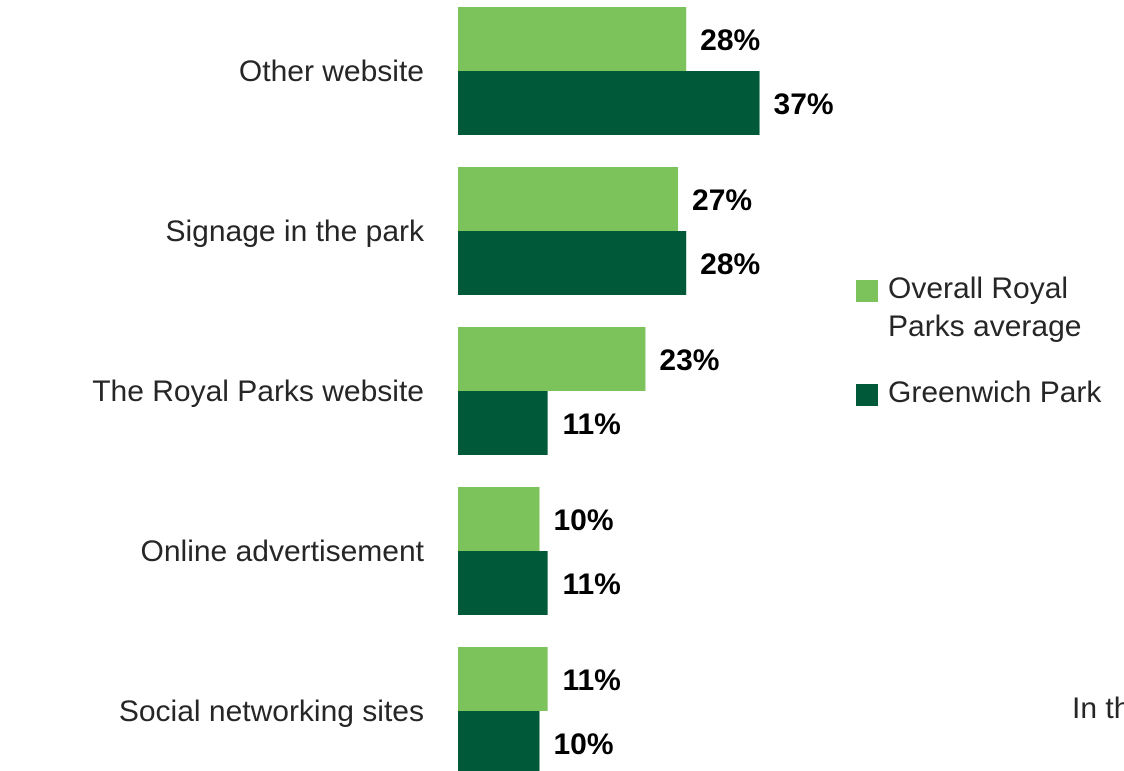 The image size is (1124, 771). What do you see at coordinates (499, 741) in the screenshot?
I see `bar-greenwich-park-social-networking-sites` at bounding box center [499, 741].